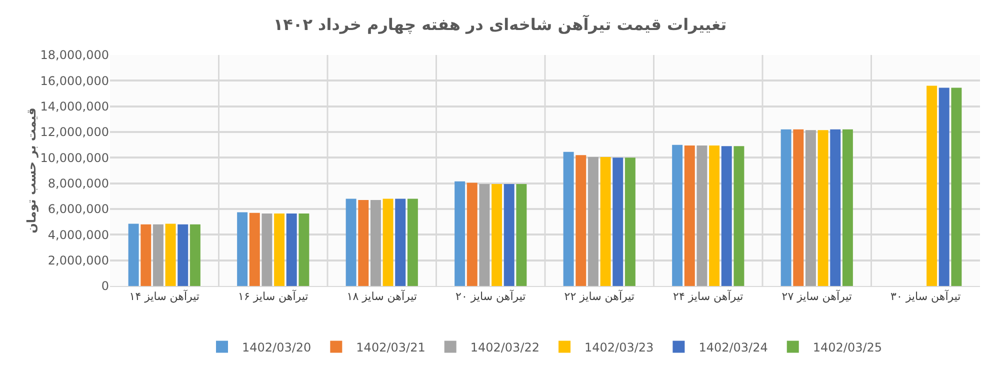 The image size is (1000, 373). What do you see at coordinates (78, 183) in the screenshot?
I see `y-tick-label: 8,000,000` at bounding box center [78, 183].